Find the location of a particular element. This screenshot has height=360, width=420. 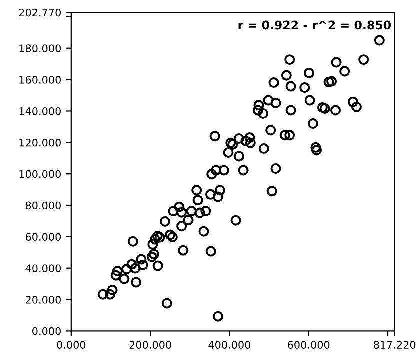

y-tick-label: 120.000 is located at coordinates (40, 142).